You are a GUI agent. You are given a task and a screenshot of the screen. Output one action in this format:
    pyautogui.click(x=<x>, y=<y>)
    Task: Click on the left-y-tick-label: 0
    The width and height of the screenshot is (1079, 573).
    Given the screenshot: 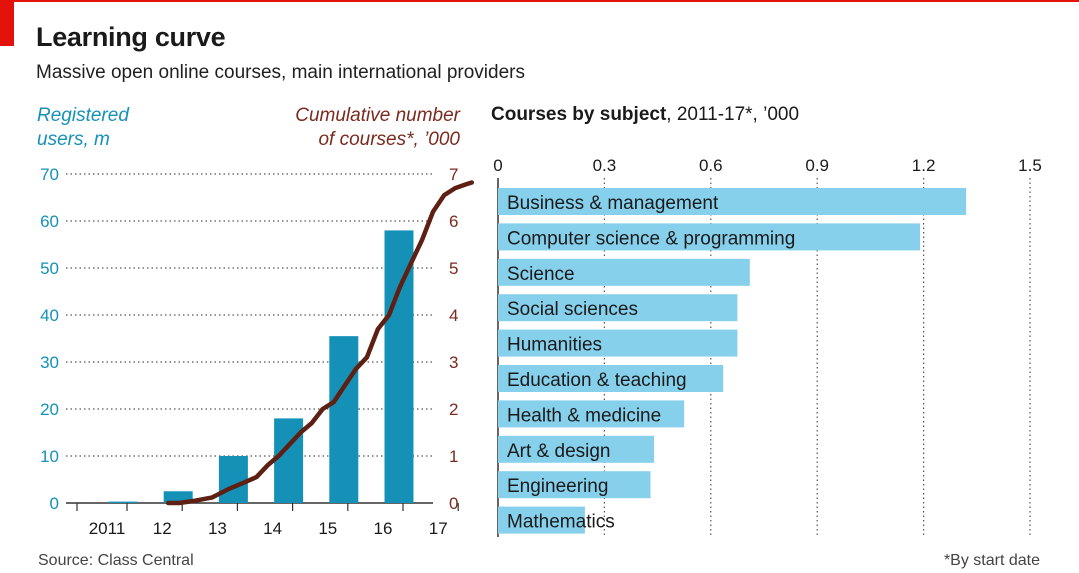 What is the action you would take?
    pyautogui.click(x=54, y=503)
    